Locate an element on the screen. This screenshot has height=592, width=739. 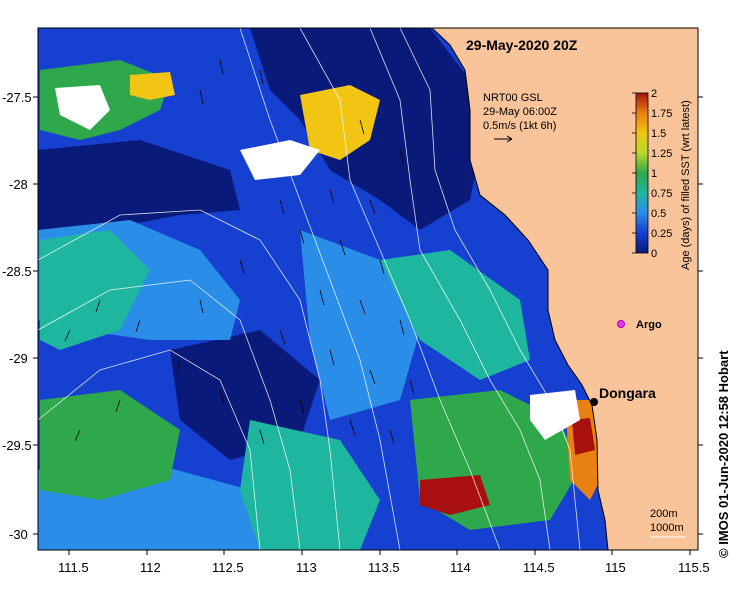
oldest-sst-patch-coast is located at coordinates (583, 436).